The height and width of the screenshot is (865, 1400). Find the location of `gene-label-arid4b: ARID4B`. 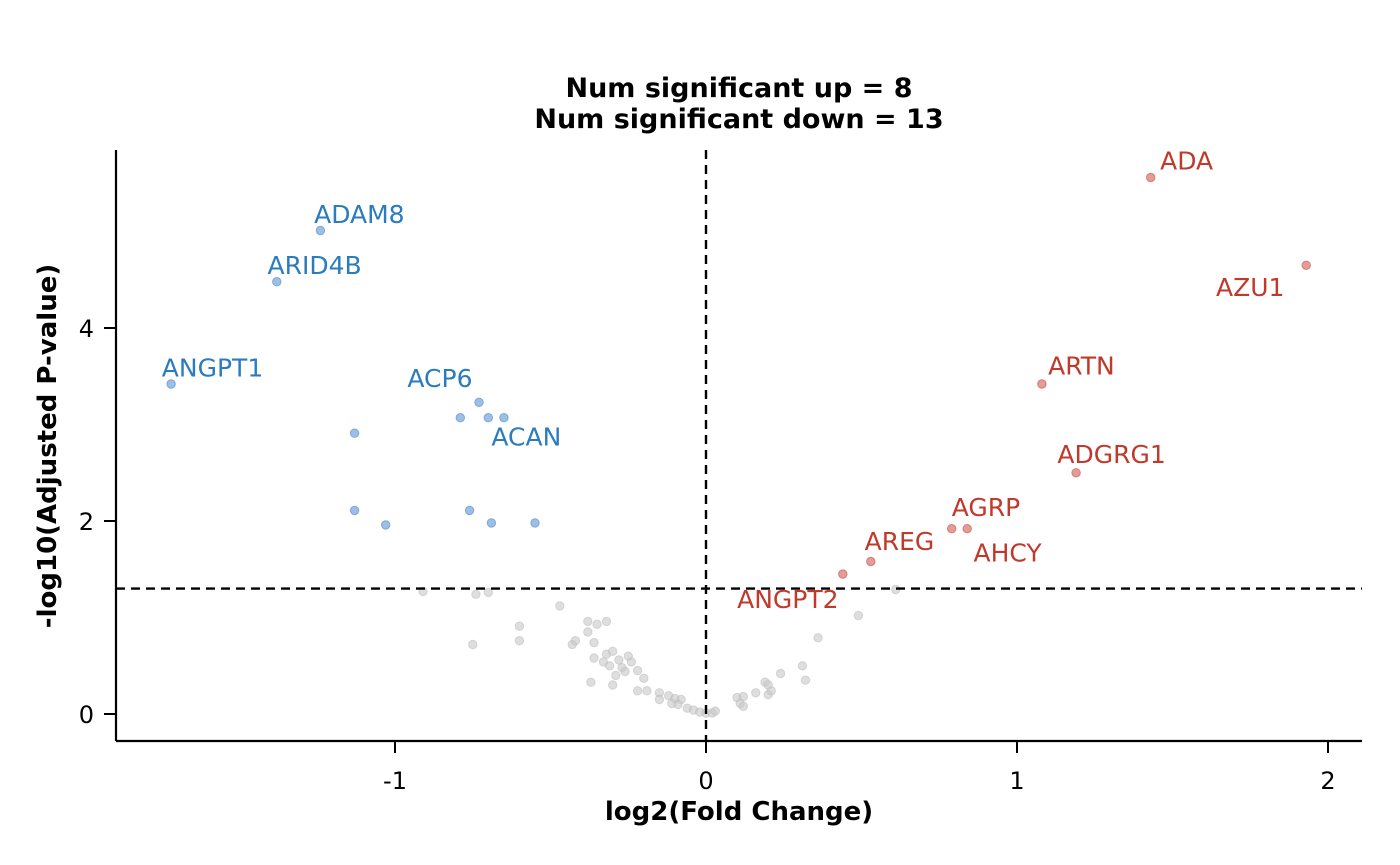

gene-label-arid4b: ARID4B is located at coordinates (315, 265).